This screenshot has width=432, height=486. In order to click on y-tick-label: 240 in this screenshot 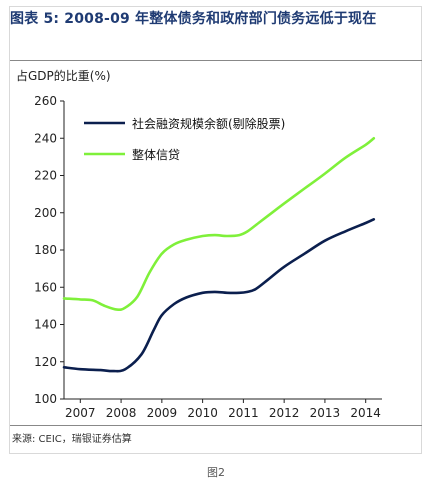, I will do `click(45, 138)`.